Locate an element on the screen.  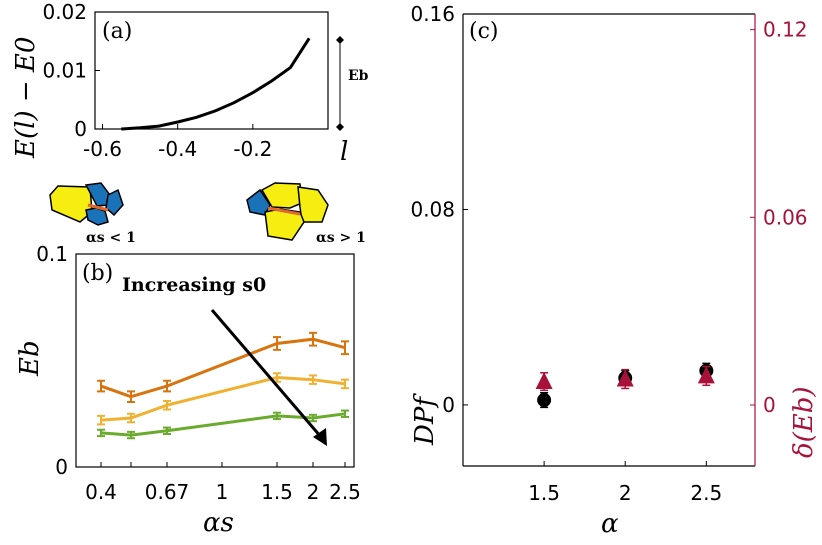
panel-c-y-label: DPf is located at coordinates (425, 419).